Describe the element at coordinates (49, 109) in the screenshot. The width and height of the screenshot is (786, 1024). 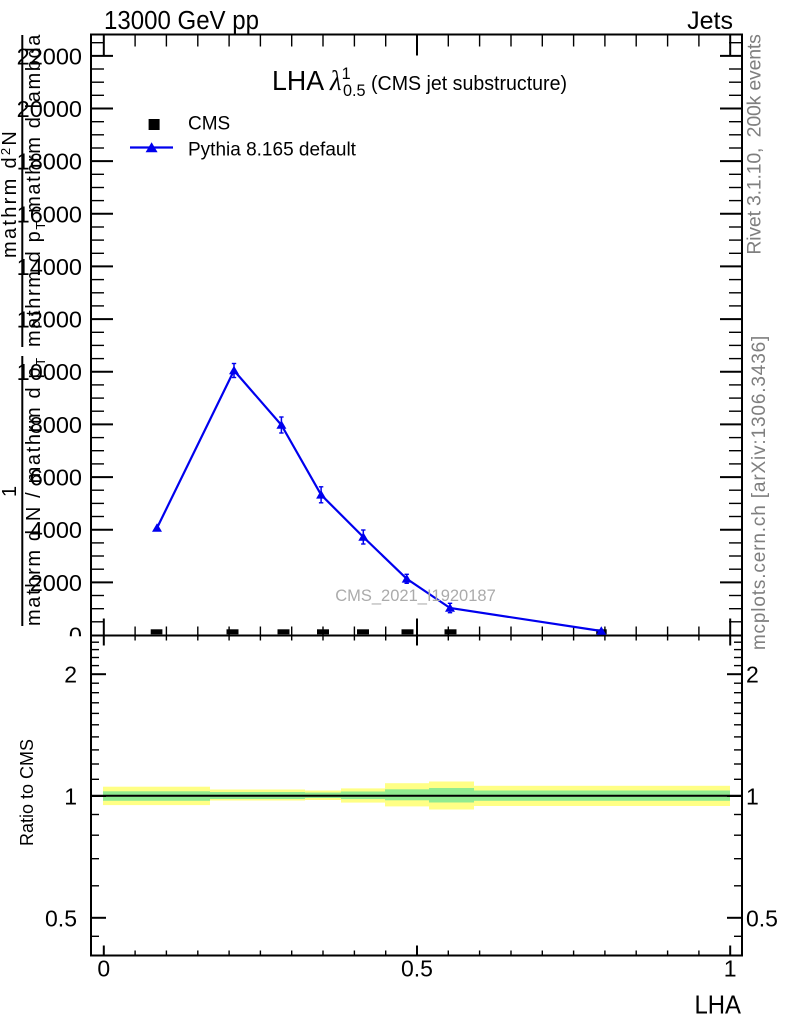
I see `svg-text: 20000` at that location.